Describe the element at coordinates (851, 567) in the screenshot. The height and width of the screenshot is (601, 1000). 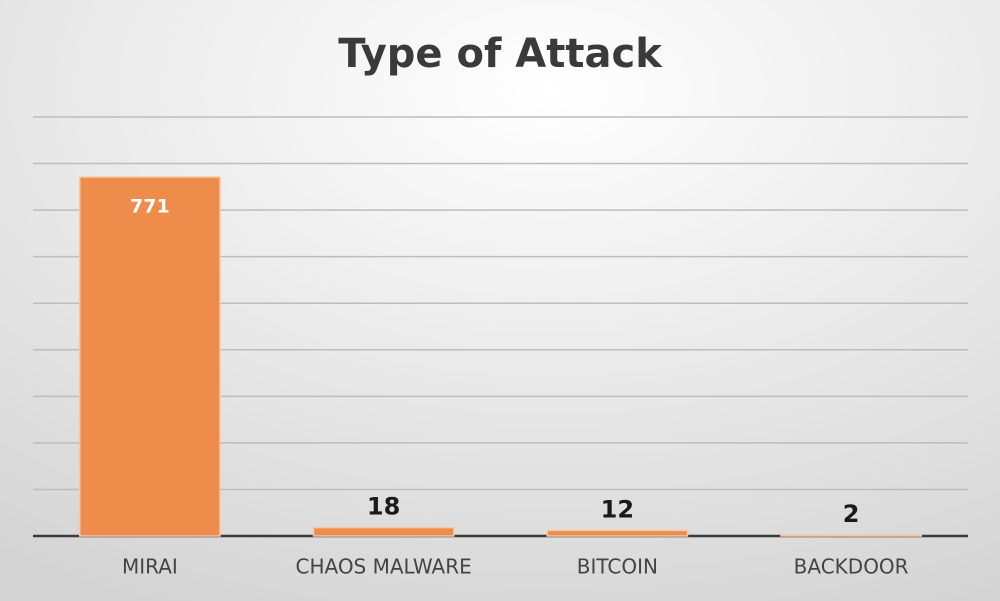
I see `x-tick-label: BACKDOOR` at that location.